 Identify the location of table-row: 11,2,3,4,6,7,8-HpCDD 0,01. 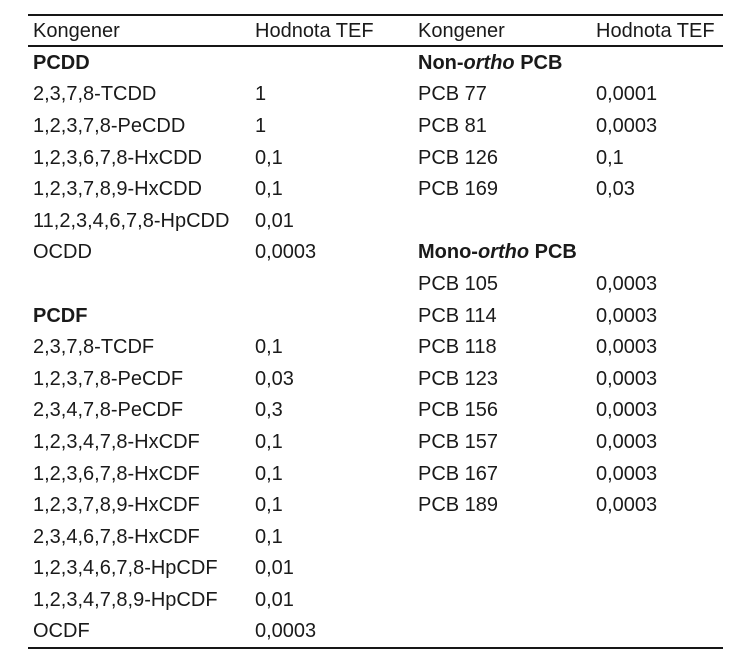
(375, 221).